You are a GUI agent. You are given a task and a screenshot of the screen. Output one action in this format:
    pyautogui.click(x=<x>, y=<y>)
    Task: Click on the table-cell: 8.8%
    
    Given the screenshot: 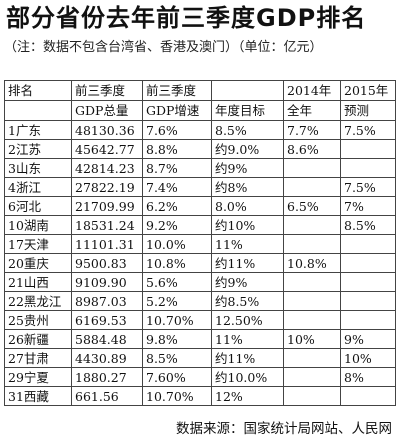 What is the action you would take?
    pyautogui.click(x=177, y=149)
    